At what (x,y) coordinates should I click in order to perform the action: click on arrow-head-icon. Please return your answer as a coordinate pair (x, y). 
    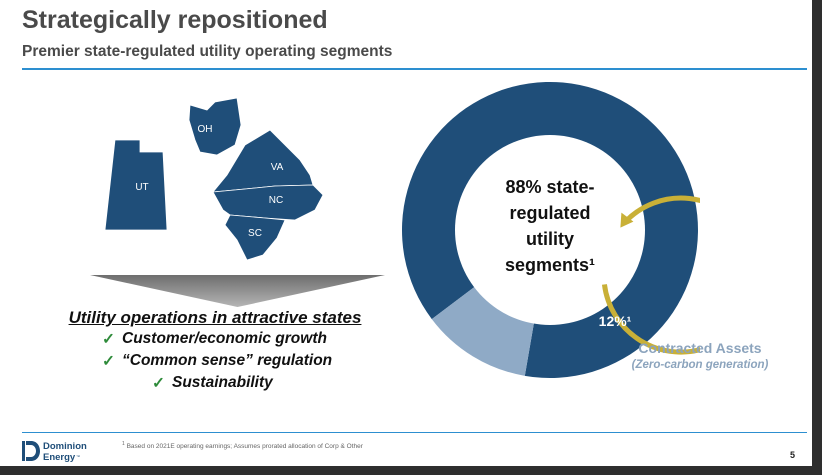
    Looking at the image, I should click on (627, 220).